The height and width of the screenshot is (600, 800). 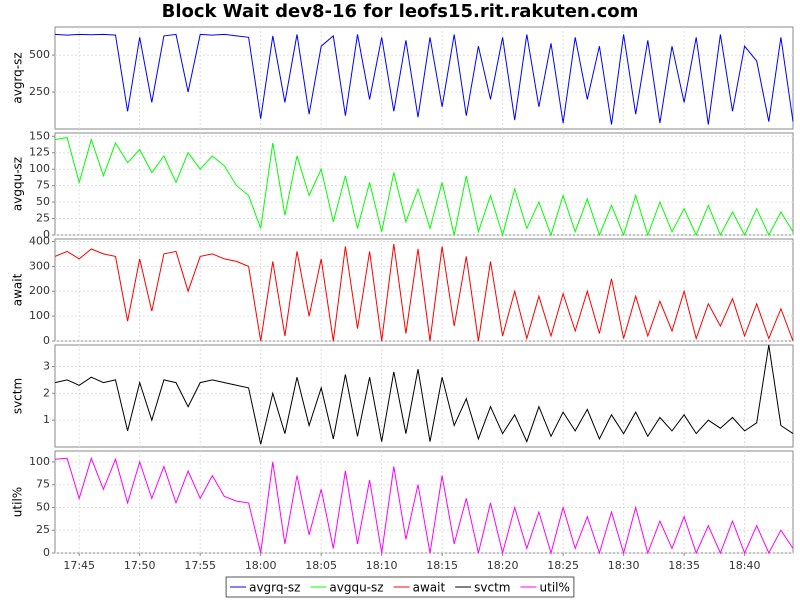 I want to click on y-axis-label: await, so click(x=18, y=289).